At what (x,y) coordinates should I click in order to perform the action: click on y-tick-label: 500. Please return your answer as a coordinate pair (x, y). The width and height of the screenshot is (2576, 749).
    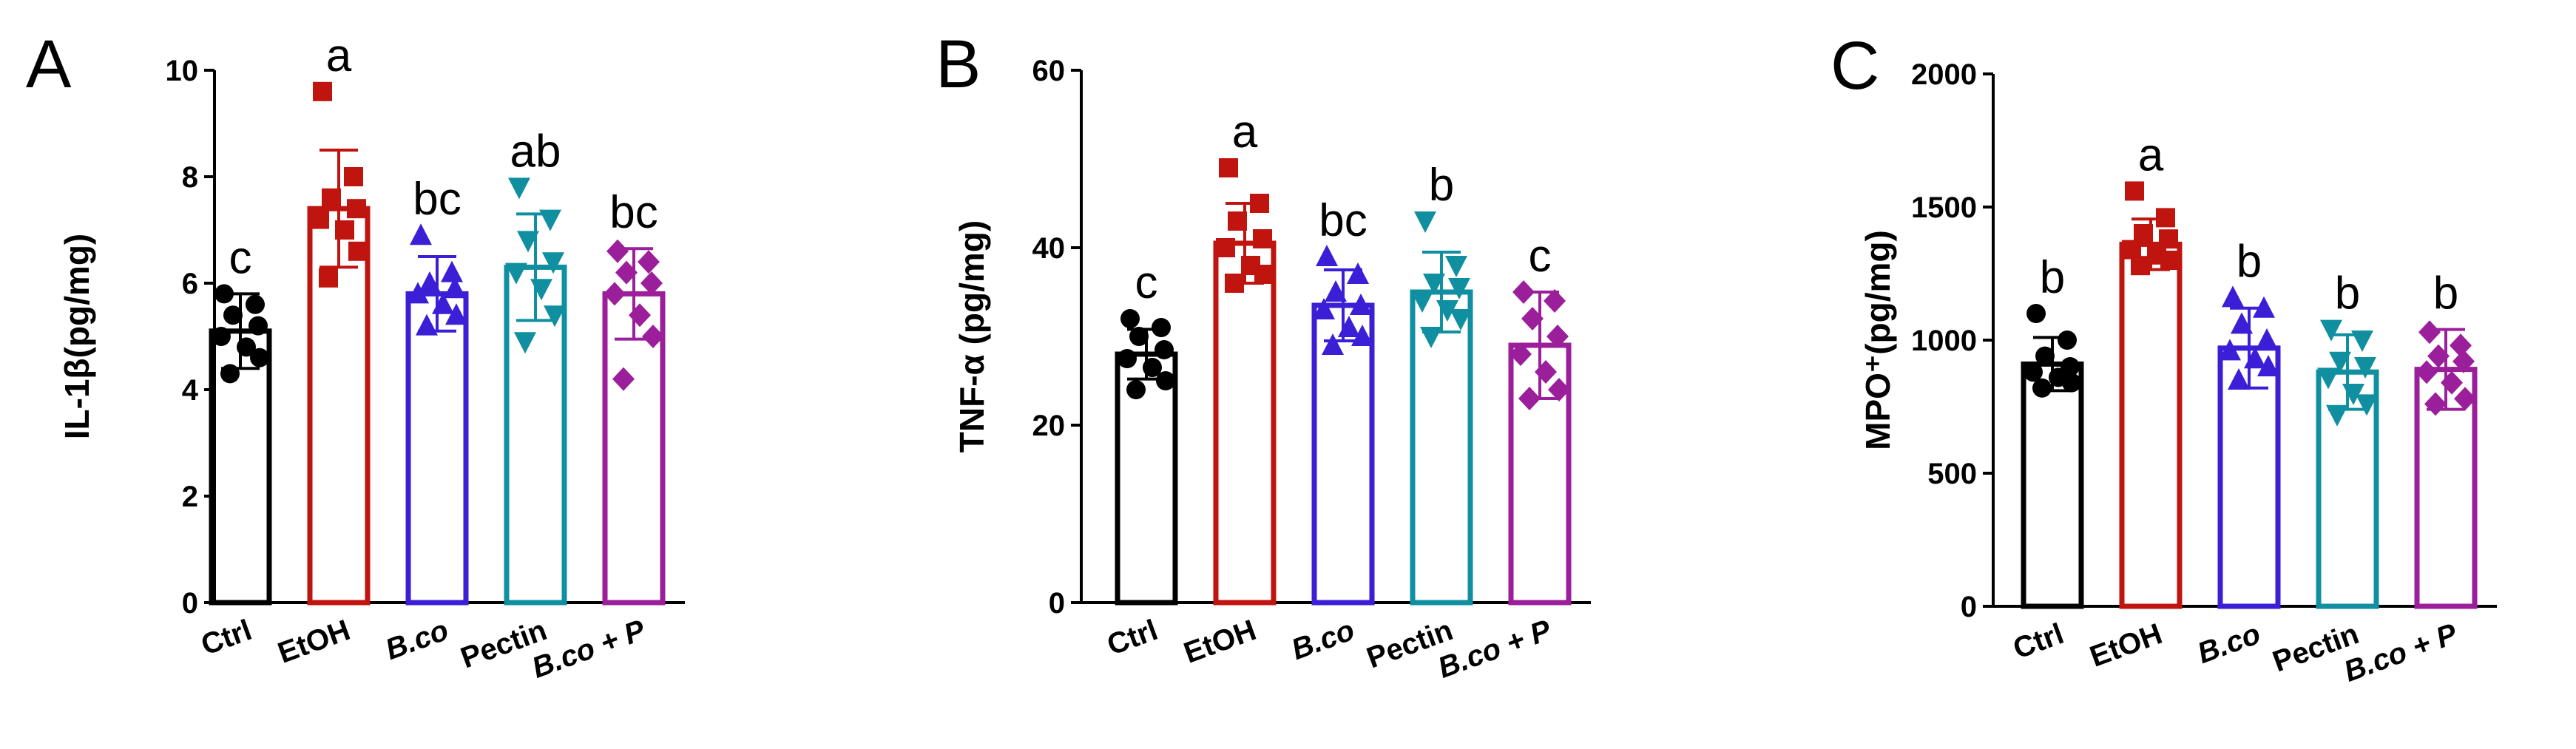
    Looking at the image, I should click on (1952, 474).